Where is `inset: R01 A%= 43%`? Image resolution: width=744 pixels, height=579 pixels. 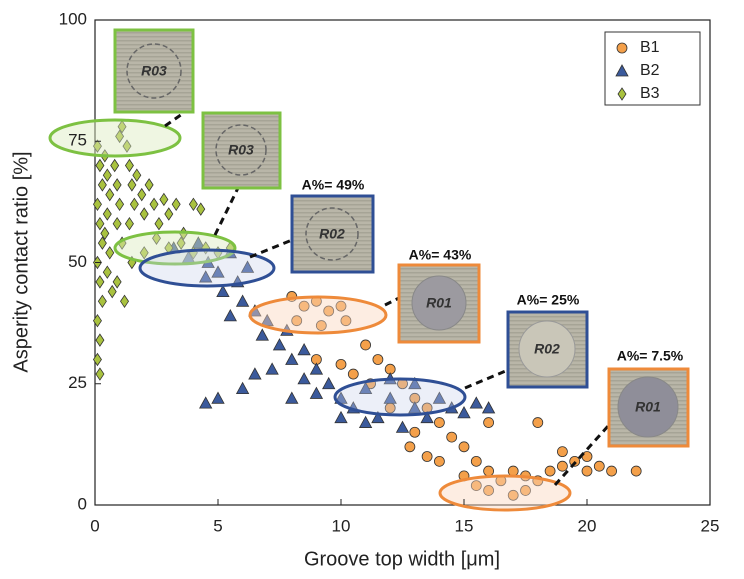 inset: R01 A%= 43% is located at coordinates (439, 295).